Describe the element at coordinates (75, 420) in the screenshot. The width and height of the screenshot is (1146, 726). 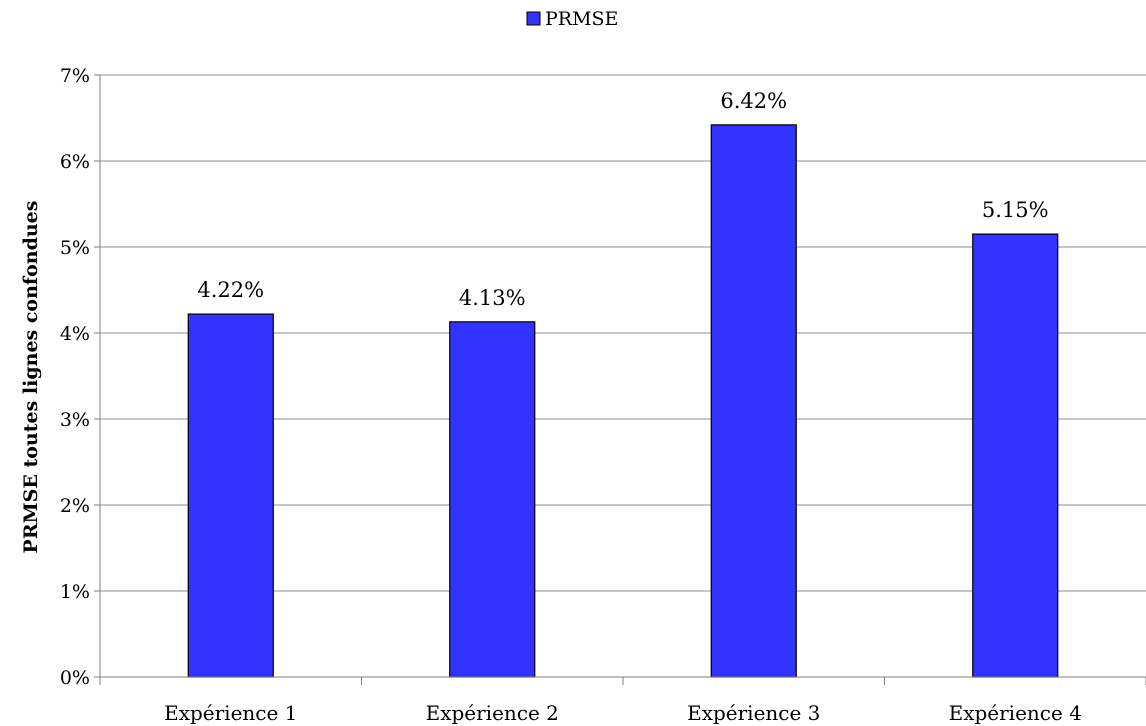
I see `y-tick-label: 3%` at that location.